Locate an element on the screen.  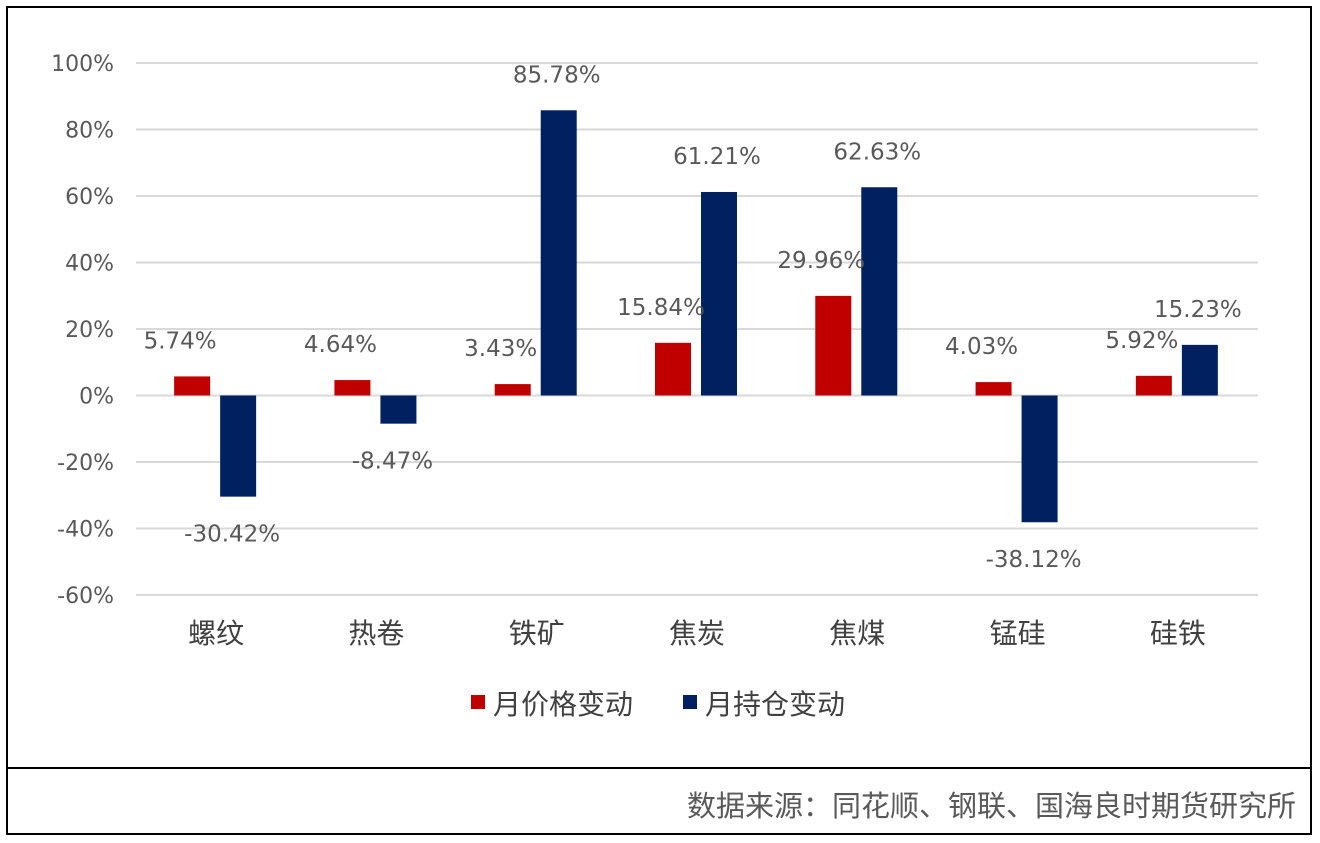
price-change-label: 5.92% is located at coordinates (1141, 341).